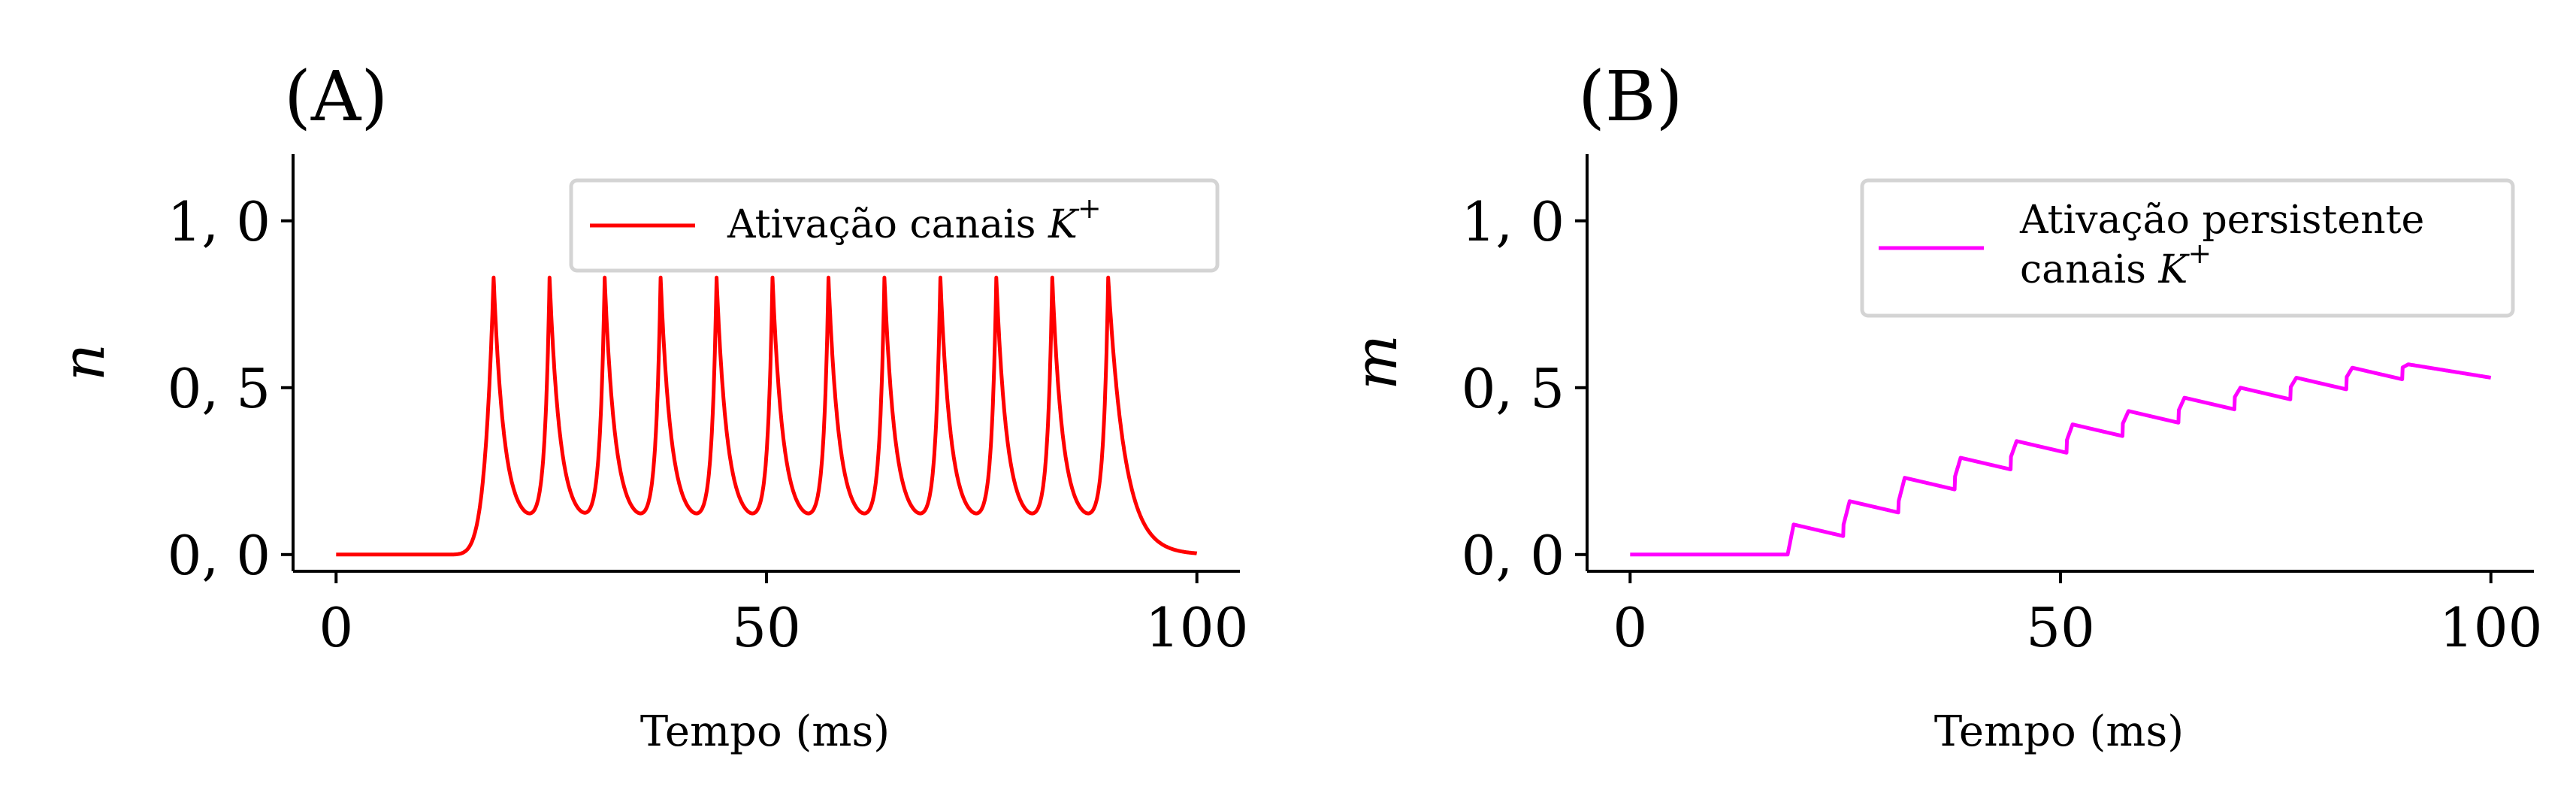 This screenshot has height=802, width=2576. I want to click on panel-b-legend-sup: +, so click(2200, 253).